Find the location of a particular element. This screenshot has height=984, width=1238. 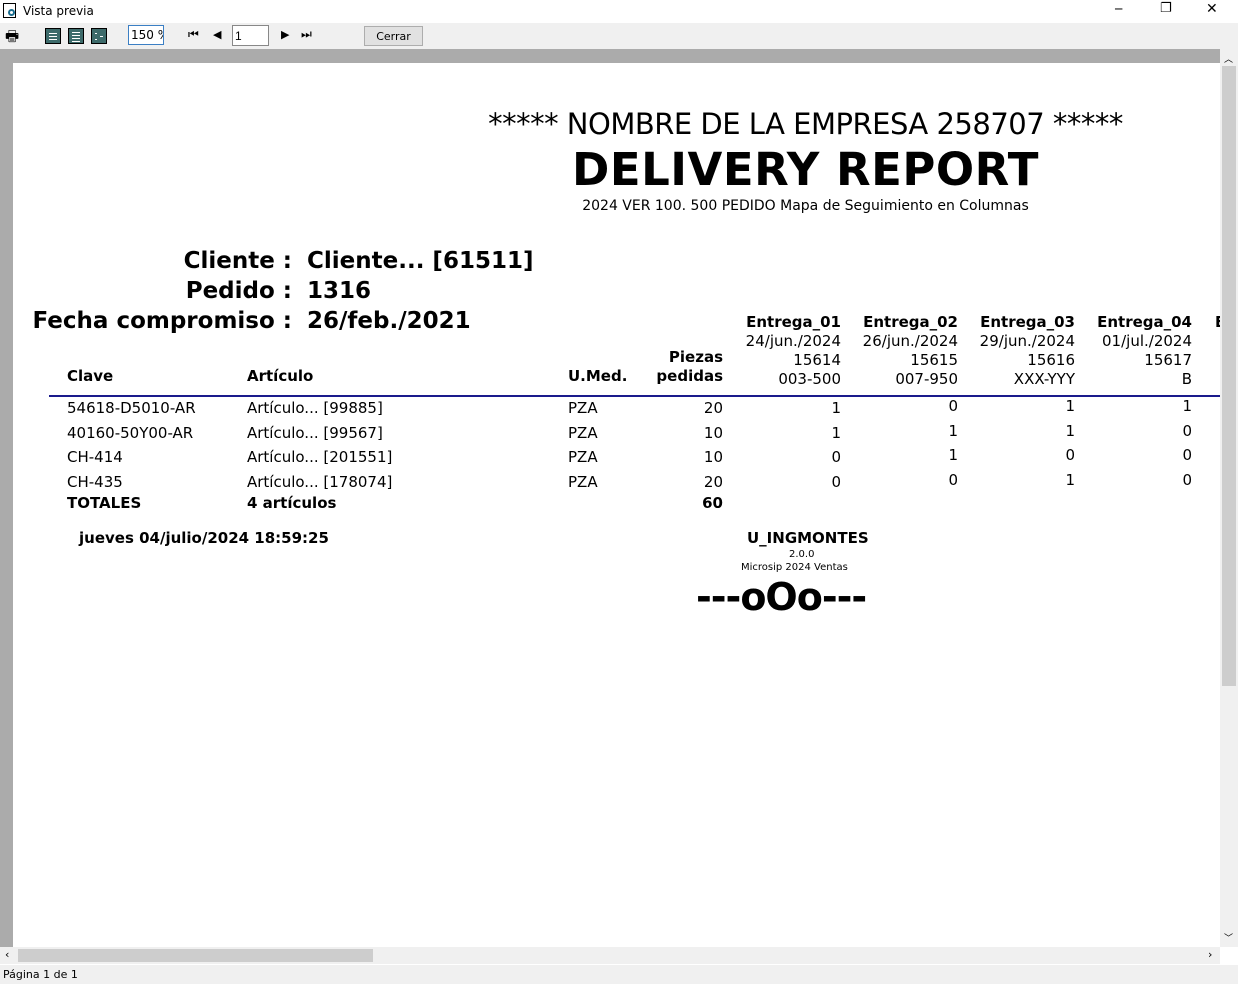

toolbar: 🖶 ⏮ ◀ ▶ ⏭ Cerrar is located at coordinates (619, 36).